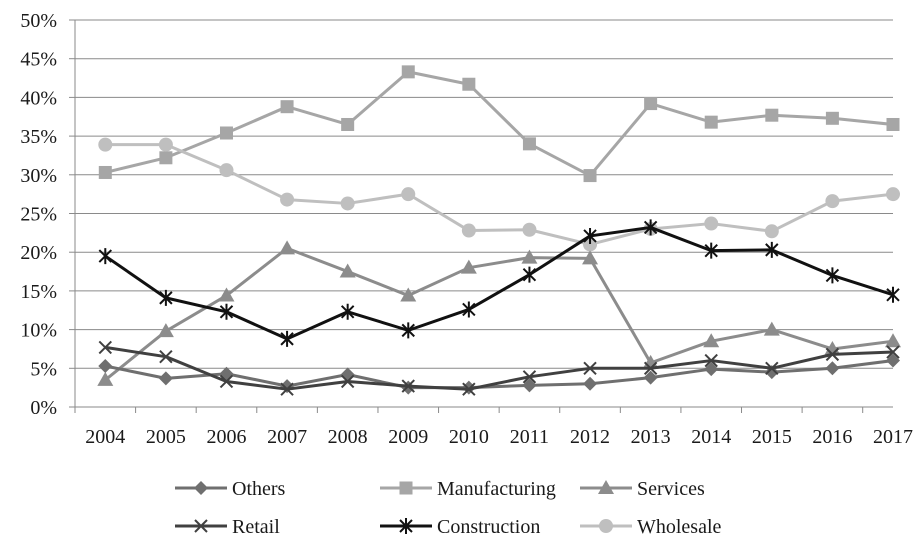  What do you see at coordinates (230, 489) in the screenshot?
I see `legend-item-others: Others` at bounding box center [230, 489].